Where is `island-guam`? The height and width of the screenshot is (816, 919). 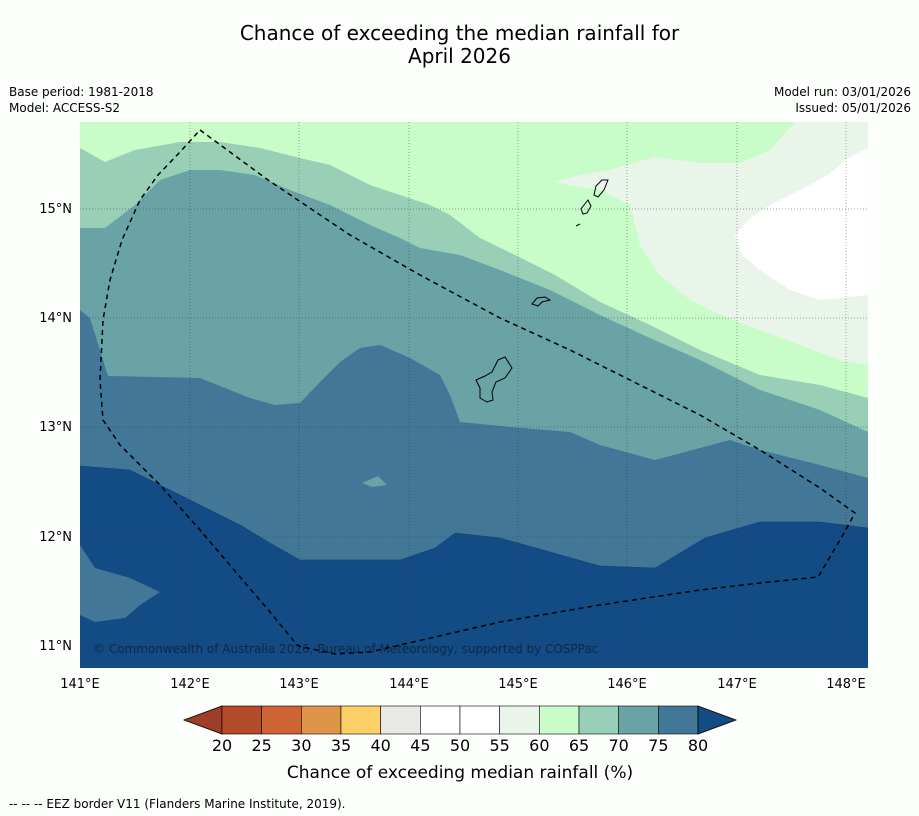 island-guam is located at coordinates (494, 379).